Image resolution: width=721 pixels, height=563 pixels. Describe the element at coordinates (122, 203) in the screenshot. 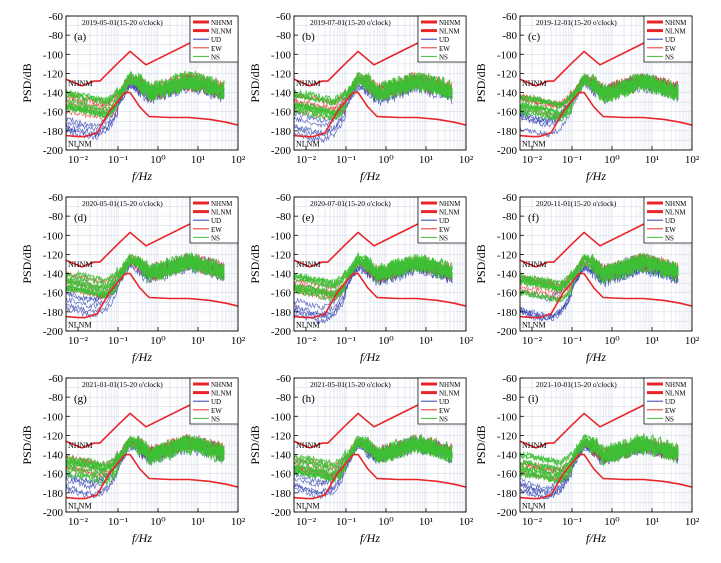

I see `panel-title: 2020-05-01(15-20 o'clock)` at that location.